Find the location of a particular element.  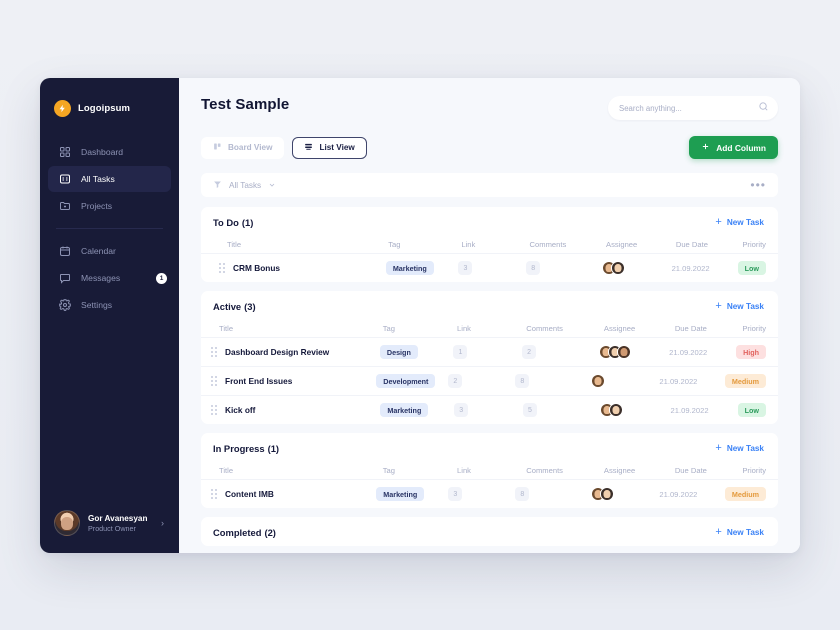

task-title-cell: Content IMB is located at coordinates (288, 494).